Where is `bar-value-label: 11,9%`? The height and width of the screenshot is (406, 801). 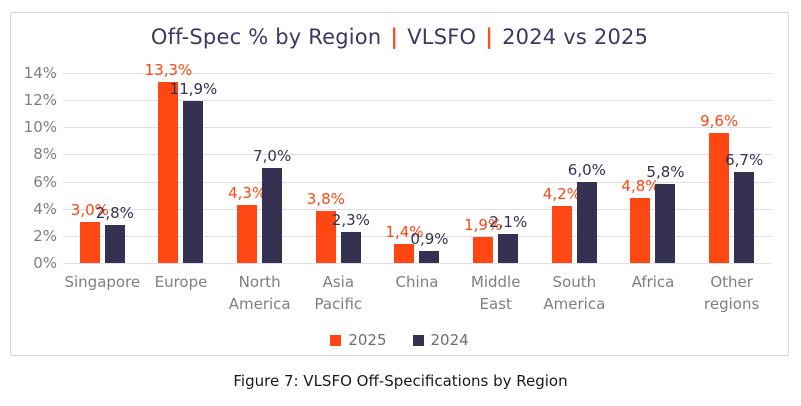
bar-value-label: 11,9% is located at coordinates (193, 89).